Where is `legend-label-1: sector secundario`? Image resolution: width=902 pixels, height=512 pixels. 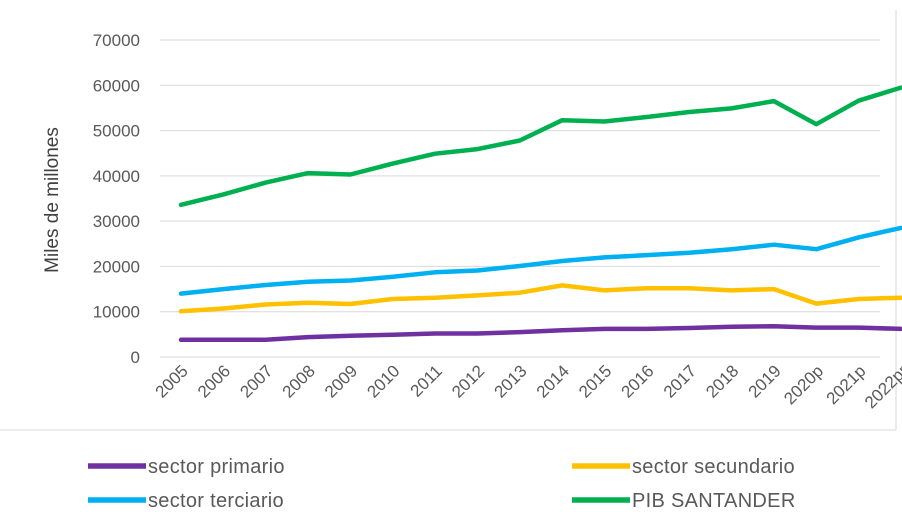
legend-label-1: sector secundario is located at coordinates (713, 467).